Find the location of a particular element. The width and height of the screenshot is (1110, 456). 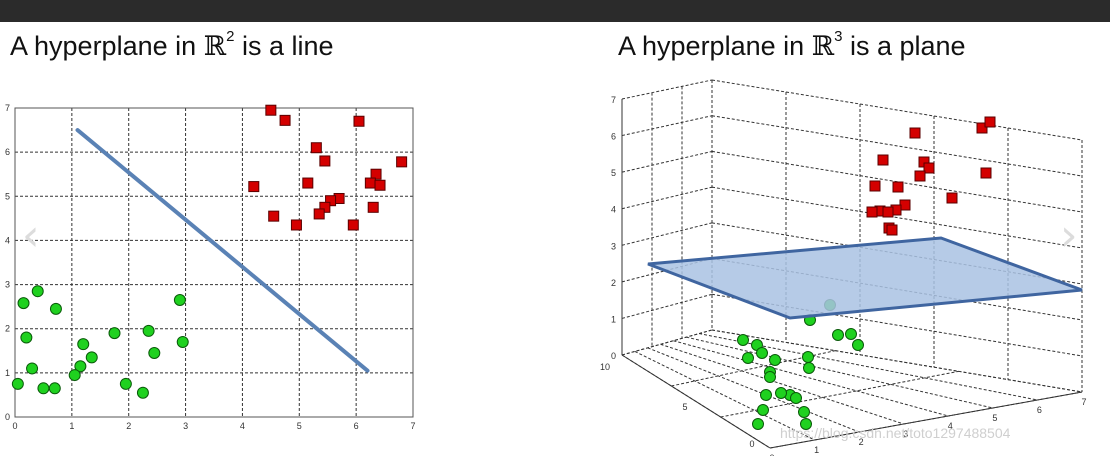

y-tick-label: 6 is located at coordinates (7, 152).